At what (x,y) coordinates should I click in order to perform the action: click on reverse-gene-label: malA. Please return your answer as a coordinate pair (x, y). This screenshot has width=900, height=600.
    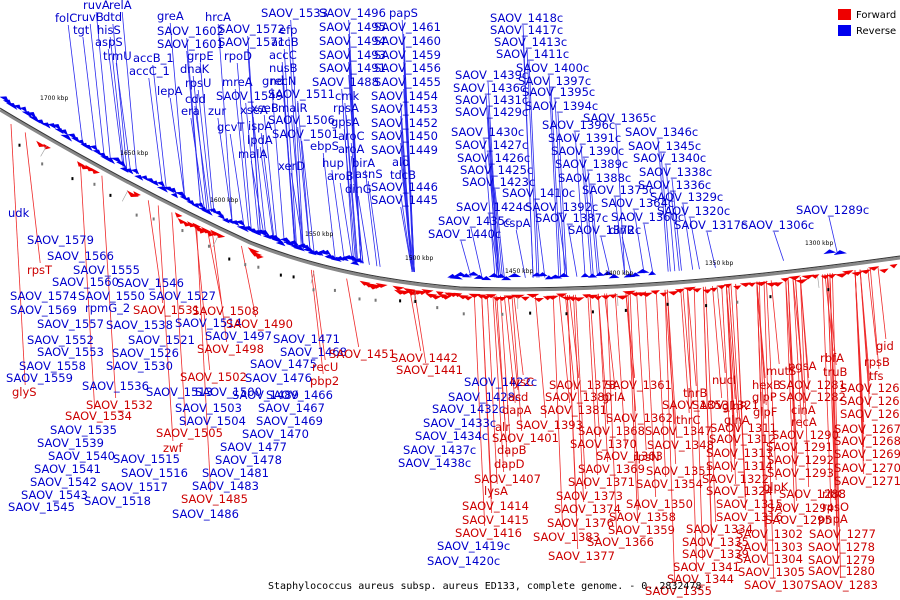
    Looking at the image, I should click on (252, 154).